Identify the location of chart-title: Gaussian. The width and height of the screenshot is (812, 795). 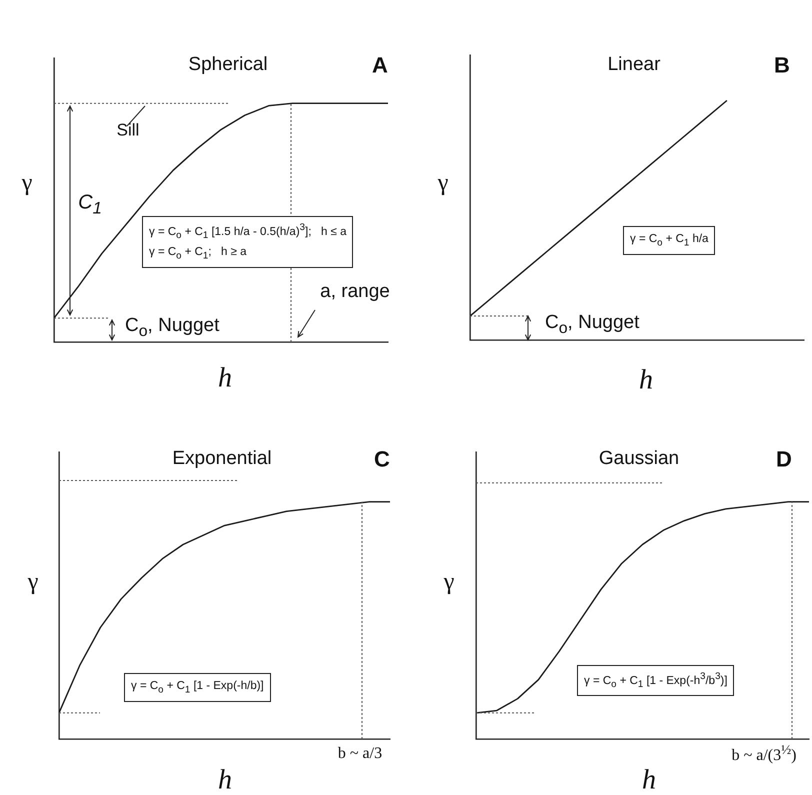
(639, 459).